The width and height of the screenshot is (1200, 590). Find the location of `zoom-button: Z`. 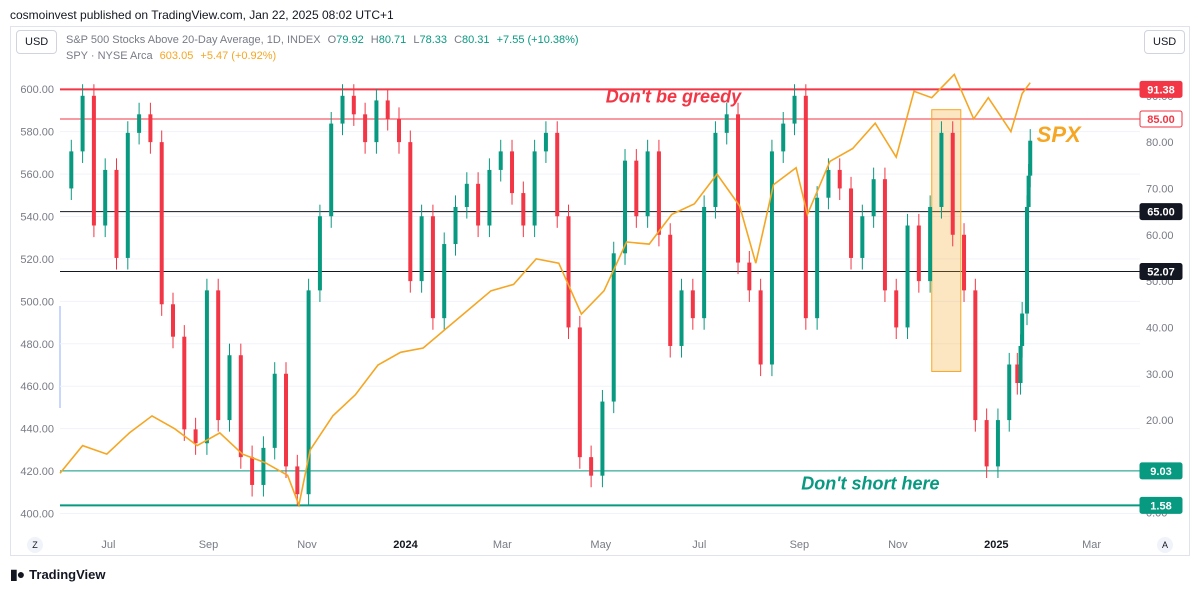

zoom-button: Z is located at coordinates (35, 545).